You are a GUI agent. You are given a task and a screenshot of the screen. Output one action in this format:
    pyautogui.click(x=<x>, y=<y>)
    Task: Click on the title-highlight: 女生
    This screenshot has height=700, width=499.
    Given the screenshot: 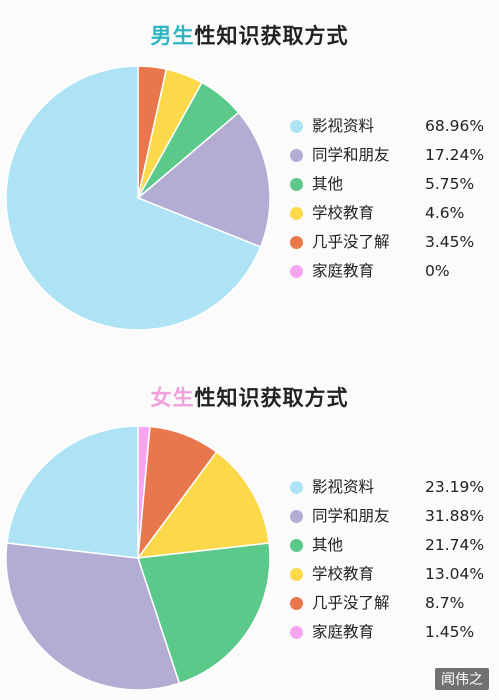 What is the action you would take?
    pyautogui.click(x=172, y=398)
    